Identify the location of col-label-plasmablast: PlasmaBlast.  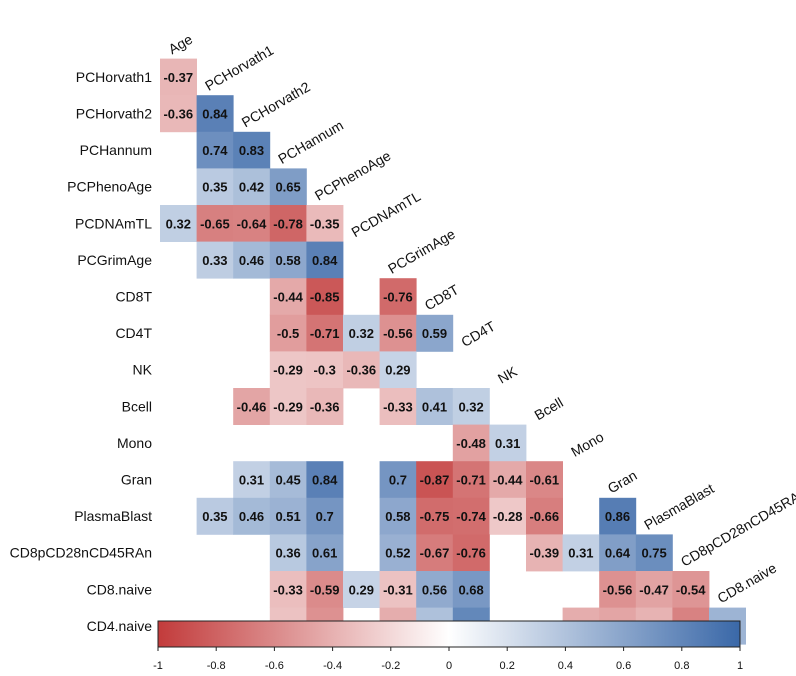
(678, 506).